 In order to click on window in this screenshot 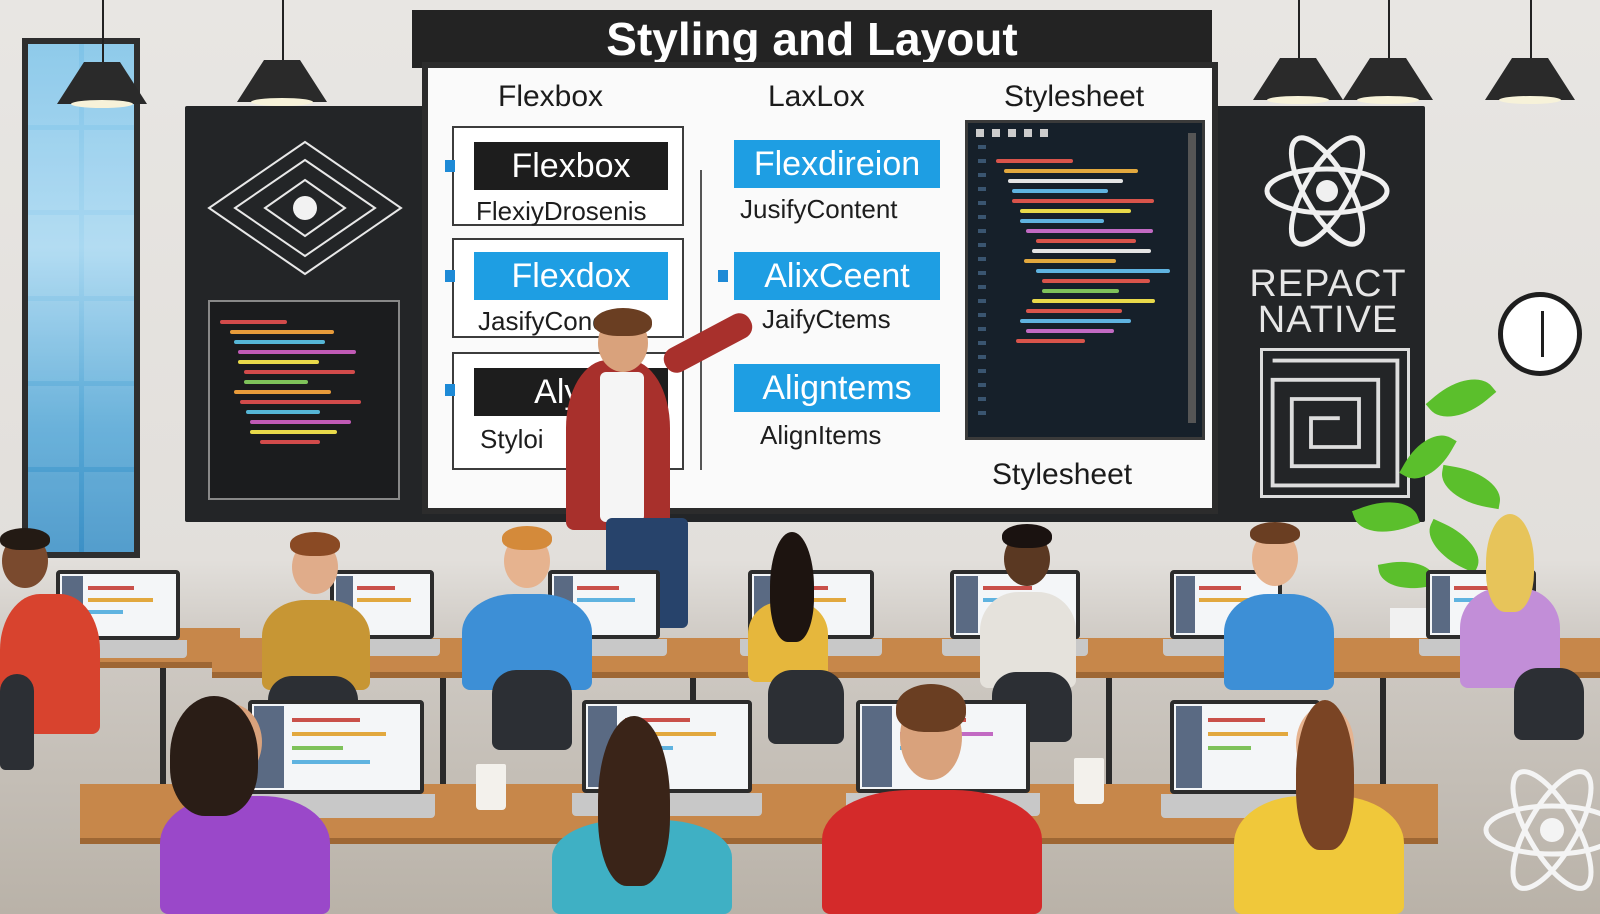, I will do `click(81, 298)`.